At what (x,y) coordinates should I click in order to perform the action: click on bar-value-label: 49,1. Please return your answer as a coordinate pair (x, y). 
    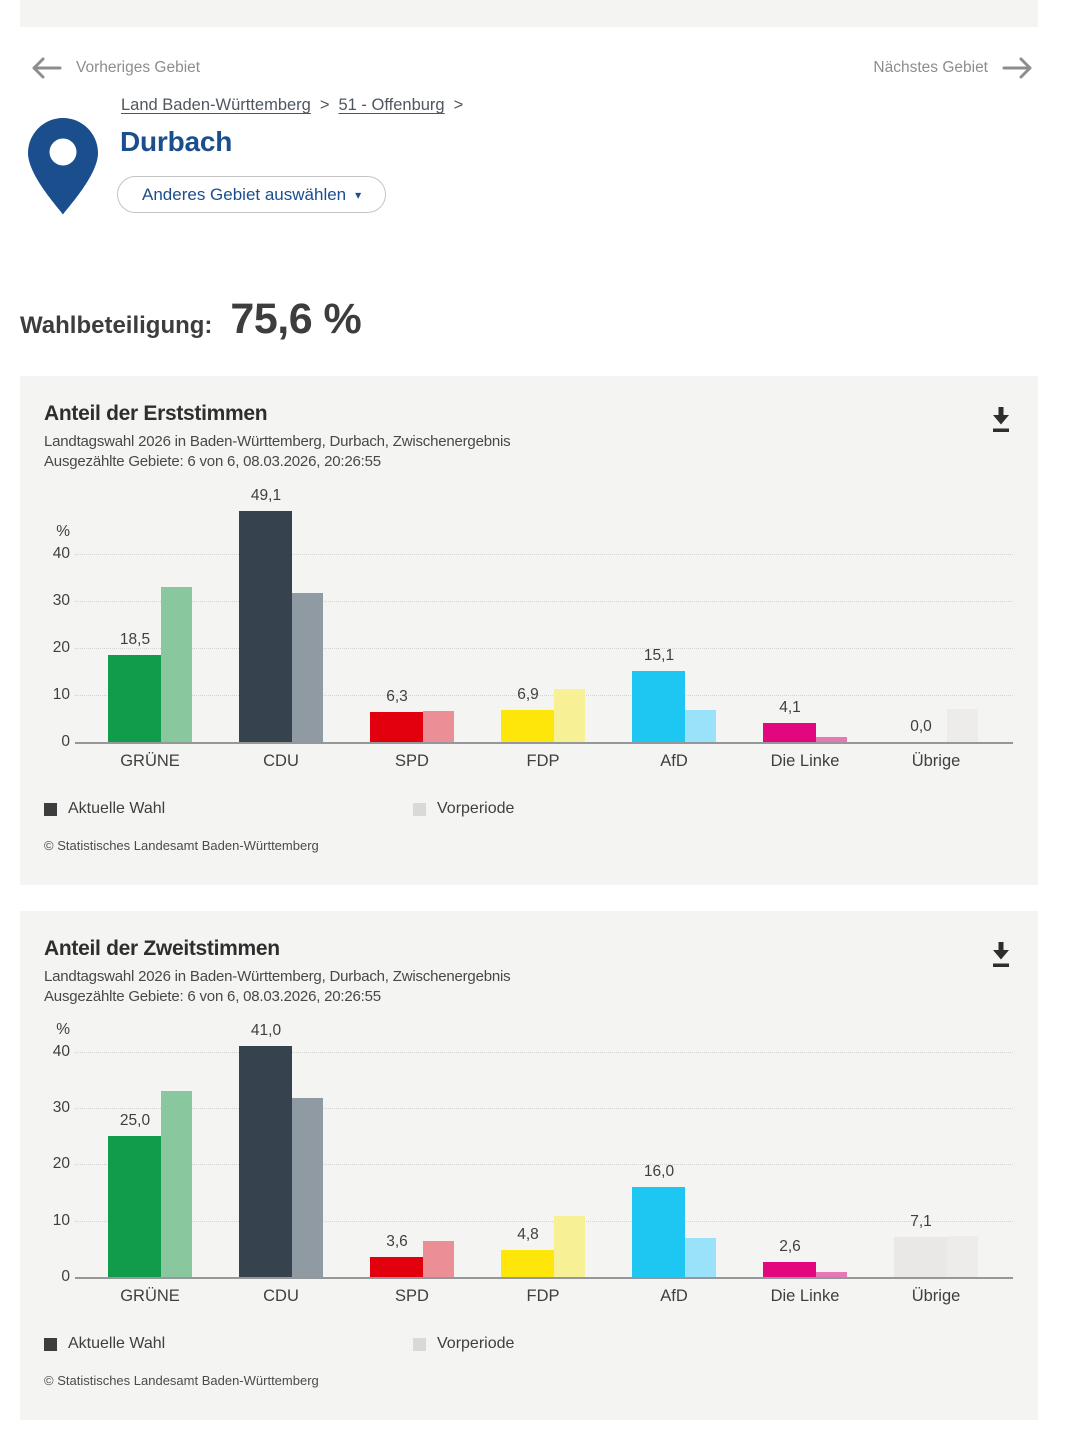
    Looking at the image, I should click on (266, 496).